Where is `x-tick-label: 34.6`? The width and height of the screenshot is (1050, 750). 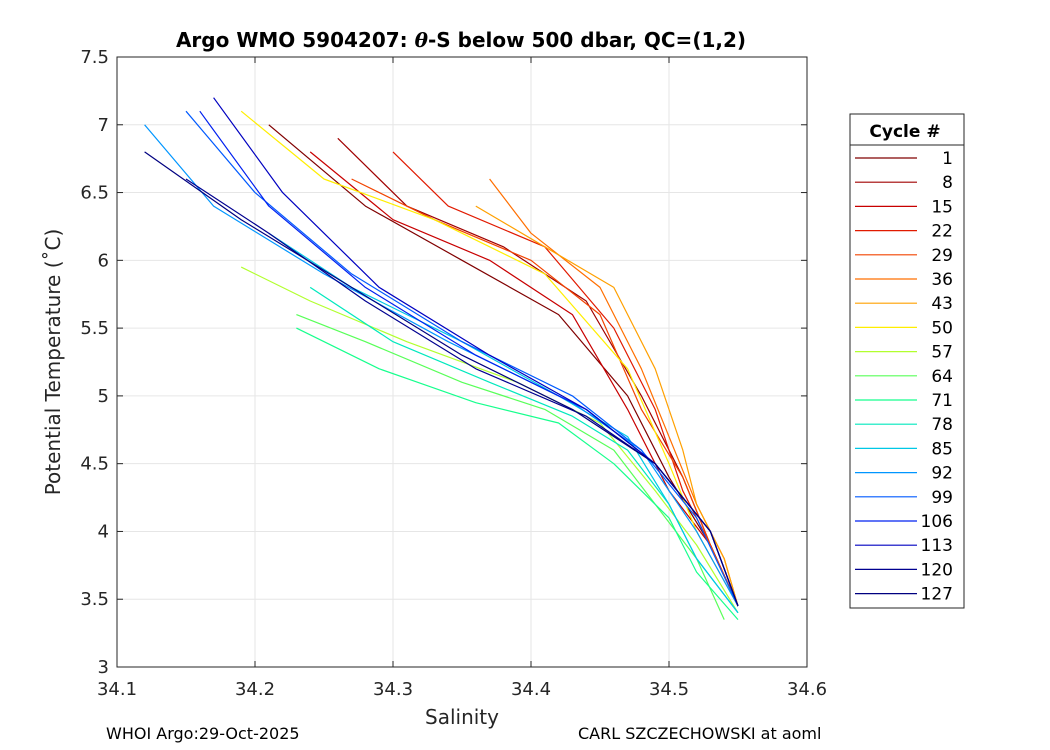 x-tick-label: 34.6 is located at coordinates (807, 689).